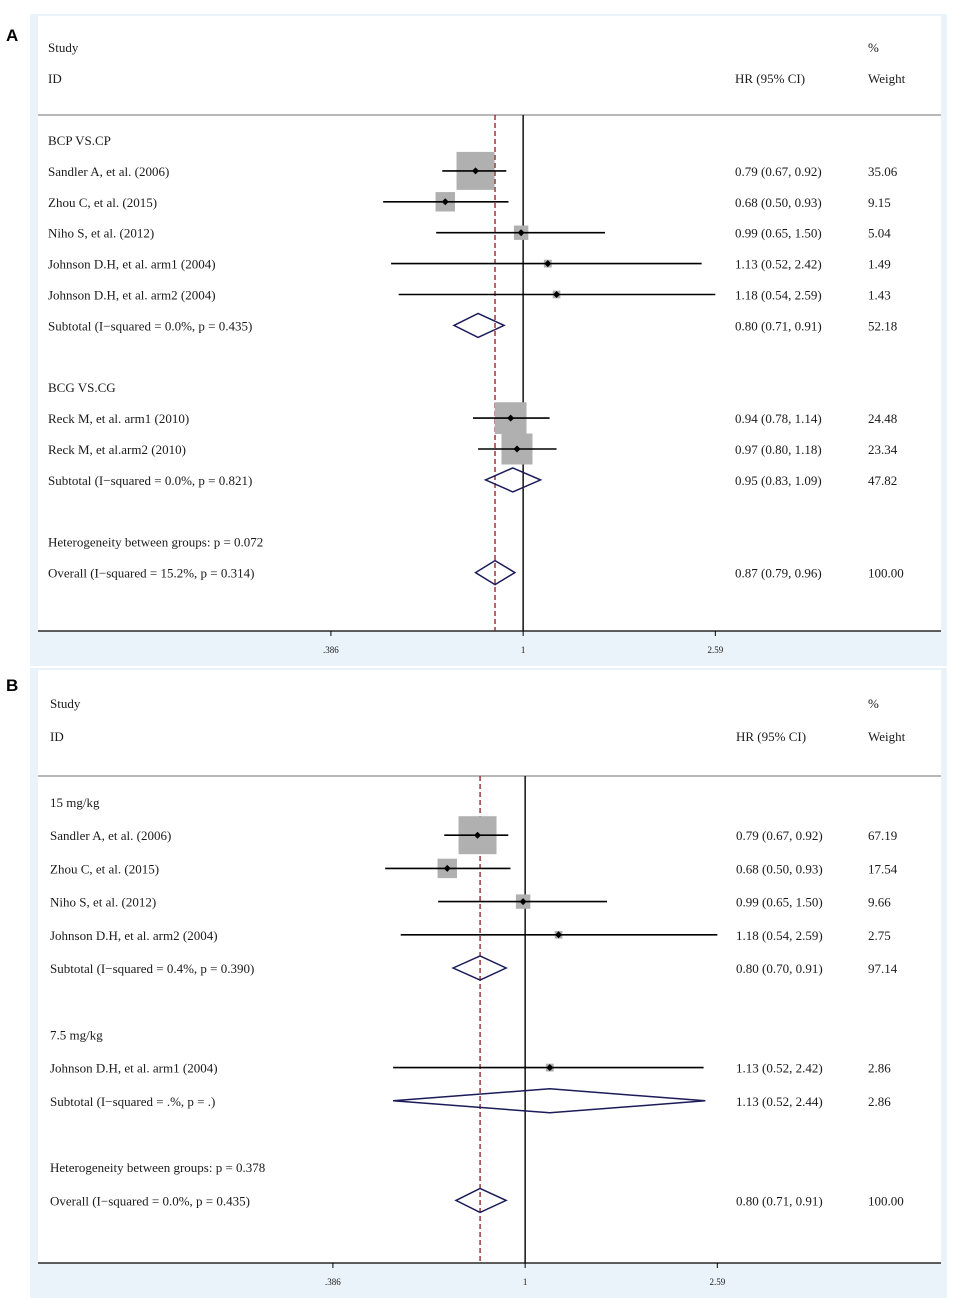  What do you see at coordinates (778, 418) in the screenshot?
I see `study-ci-text: 0.94 (0.78, 1.14)` at bounding box center [778, 418].